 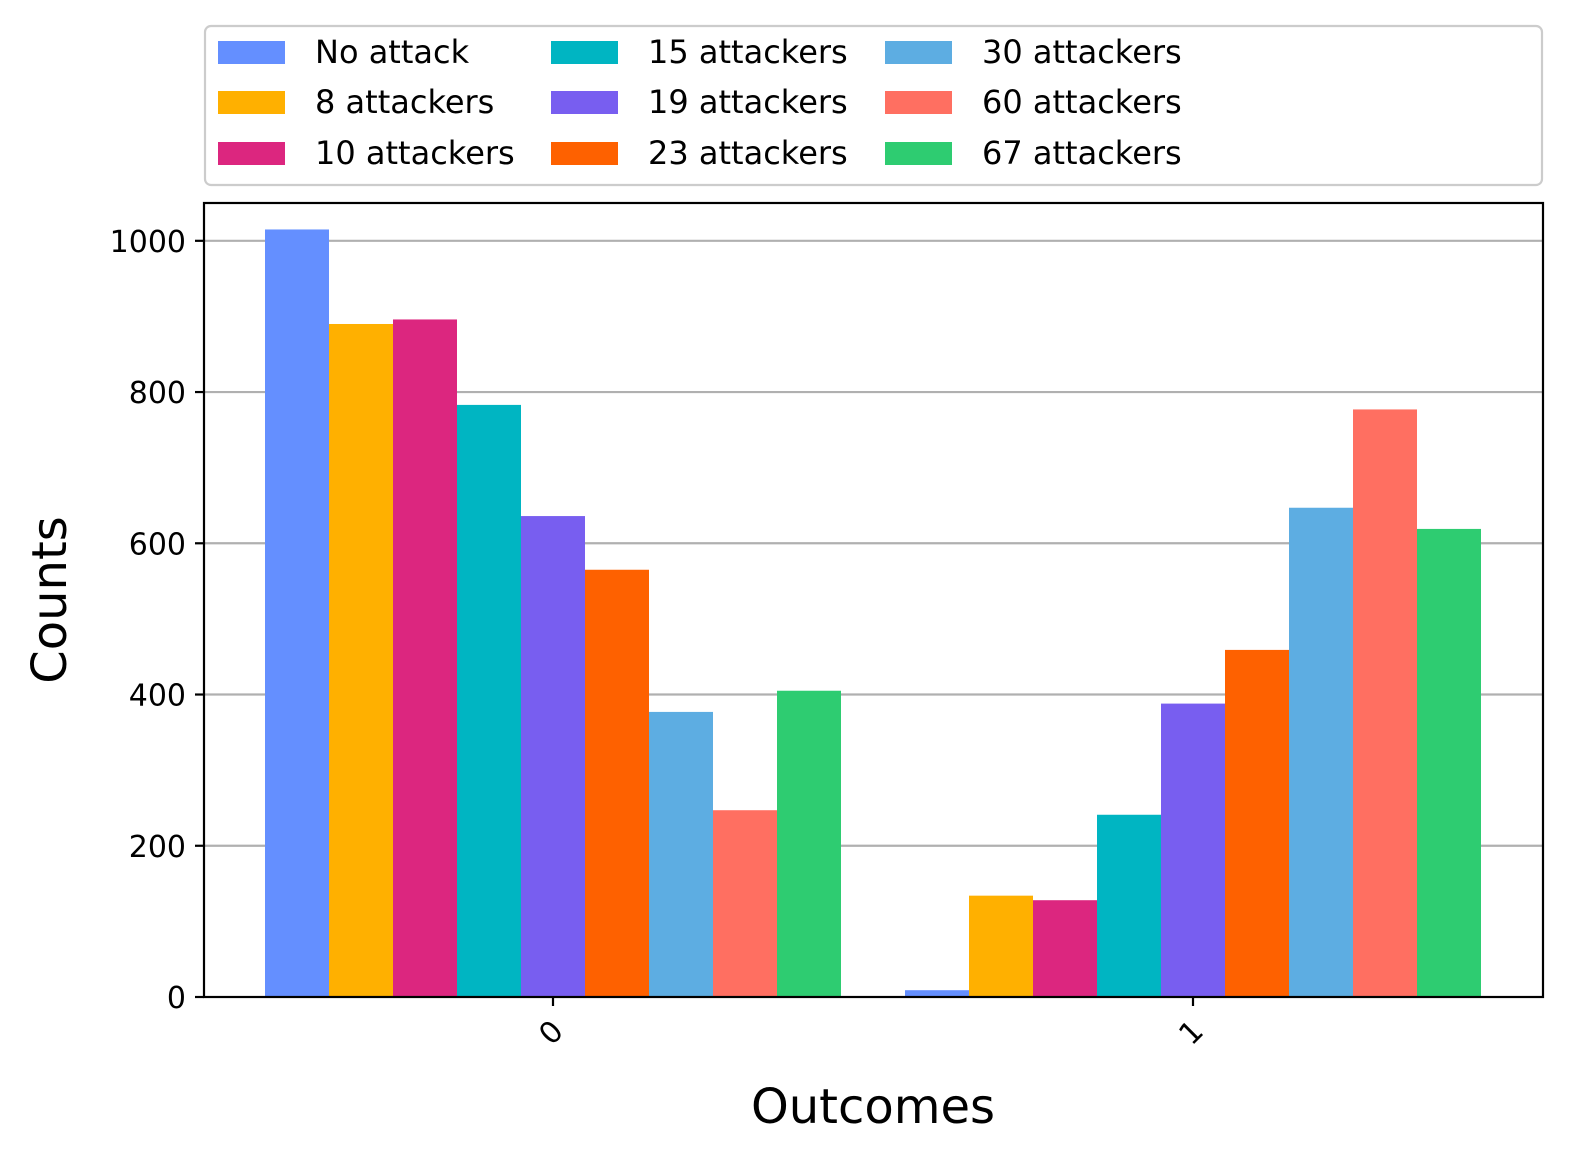 What do you see at coordinates (404, 102) in the screenshot?
I see `legend-label: 8 attackers` at bounding box center [404, 102].